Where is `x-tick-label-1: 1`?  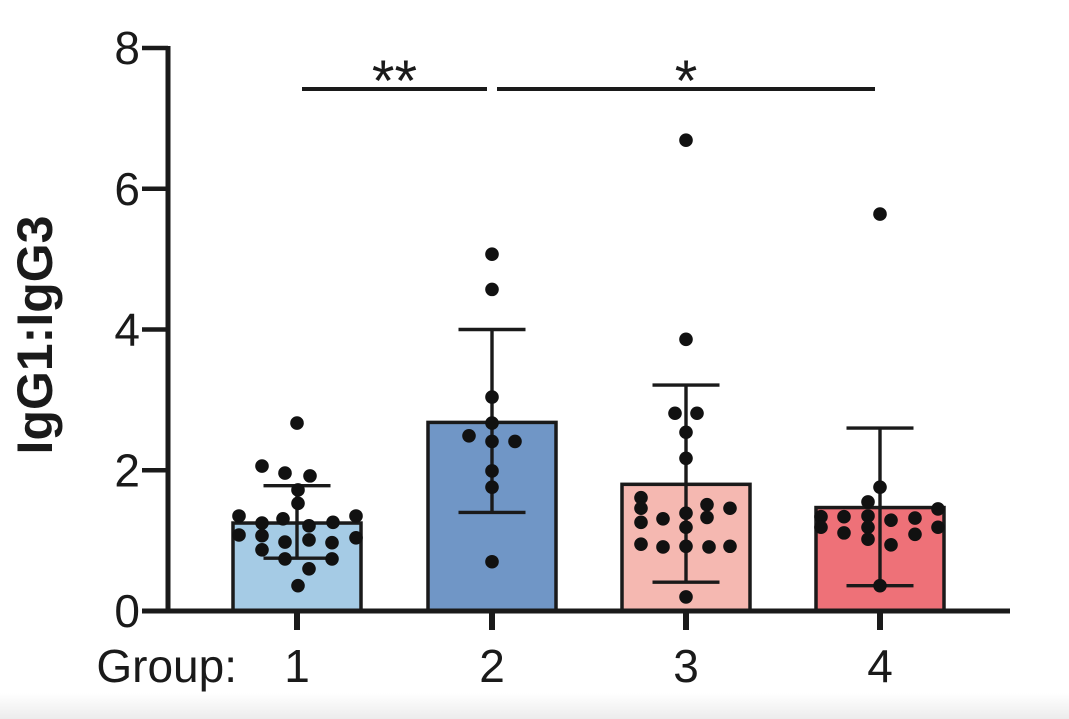 x-tick-label-1: 1 is located at coordinates (297, 666).